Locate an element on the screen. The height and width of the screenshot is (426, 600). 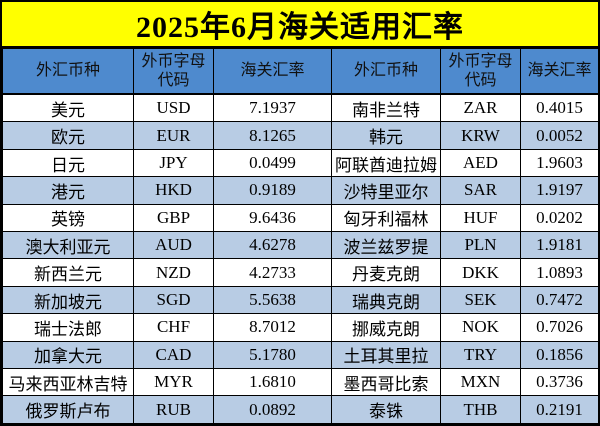
exchange-rate-cell: 0.9189 is located at coordinates (272, 190).